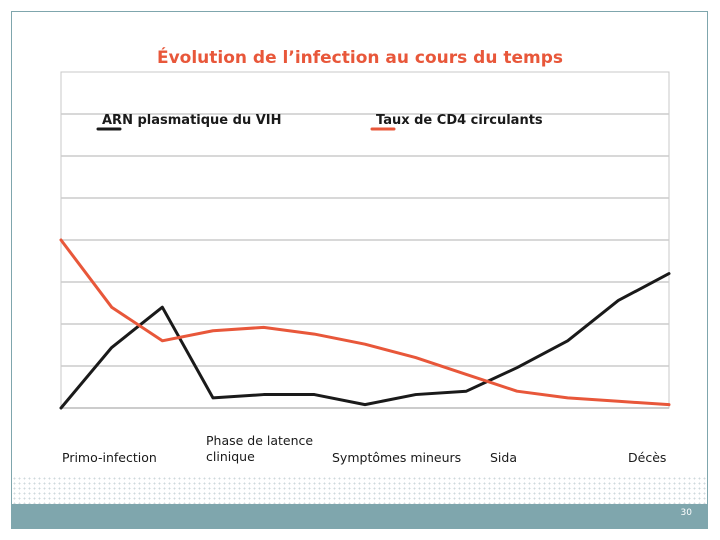  I want to click on category-label-latence: Phase de latence clinique, so click(260, 448).